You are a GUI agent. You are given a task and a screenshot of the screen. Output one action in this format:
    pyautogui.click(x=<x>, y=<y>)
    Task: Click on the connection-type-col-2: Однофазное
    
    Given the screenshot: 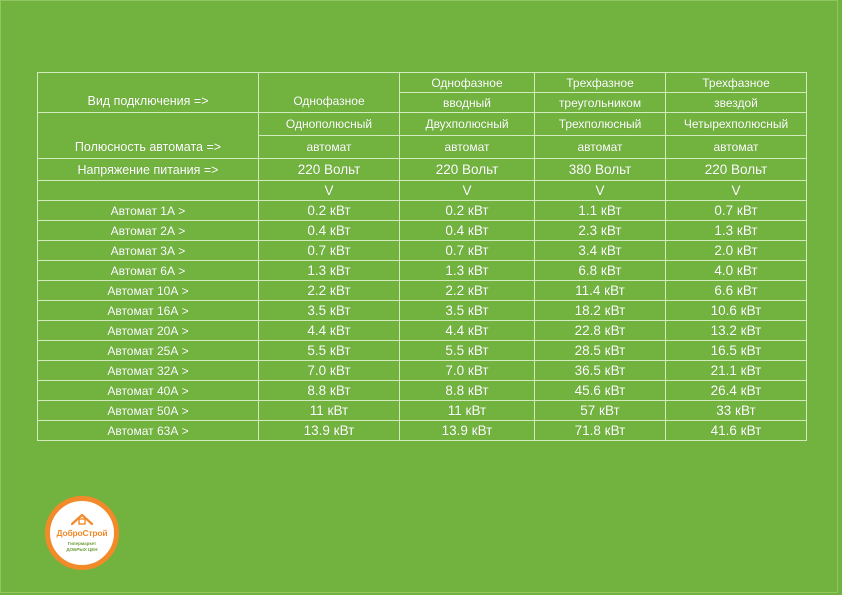 What is the action you would take?
    pyautogui.click(x=467, y=82)
    